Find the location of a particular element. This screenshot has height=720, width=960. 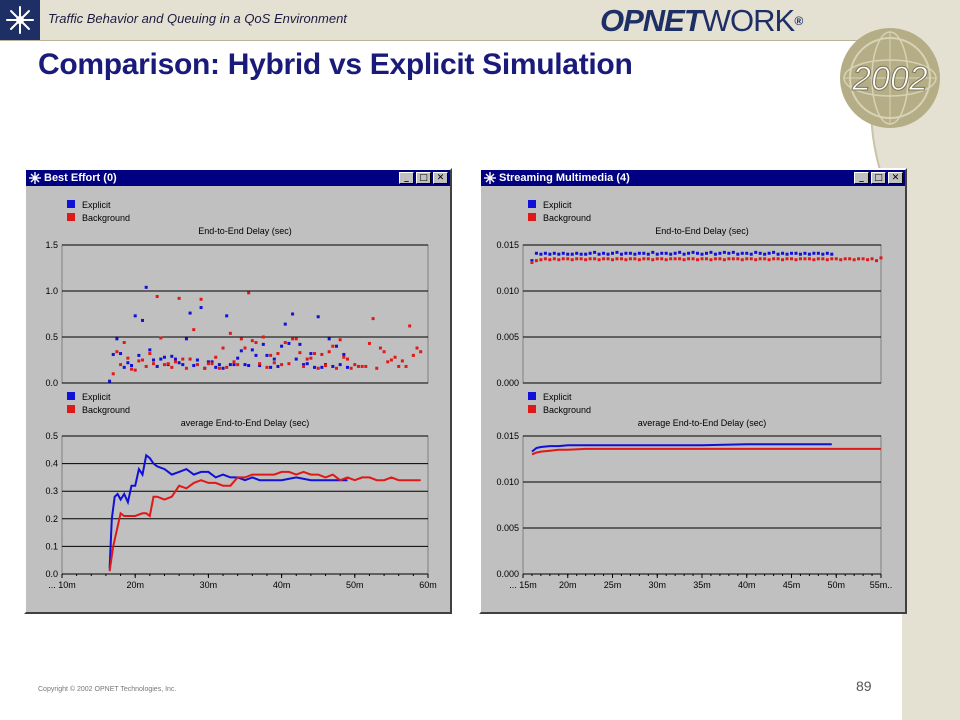

window-titlebar: Best Effort (0) _ □ ✕ is located at coordinates (238, 178).